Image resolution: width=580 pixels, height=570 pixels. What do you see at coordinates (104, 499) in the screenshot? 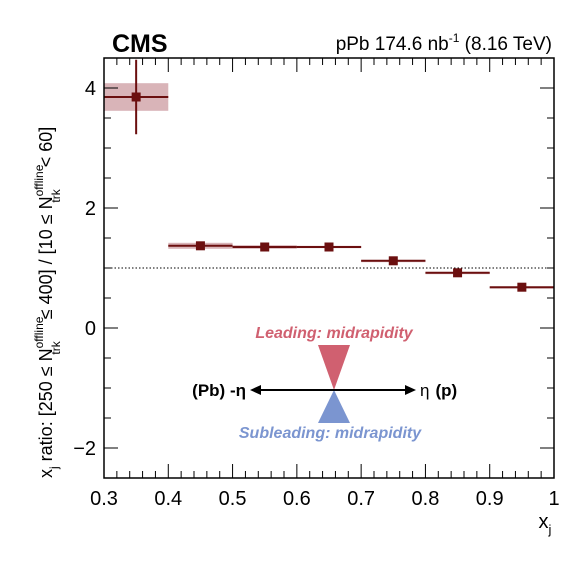
I see `x-tick-label: 0.3` at bounding box center [104, 499].